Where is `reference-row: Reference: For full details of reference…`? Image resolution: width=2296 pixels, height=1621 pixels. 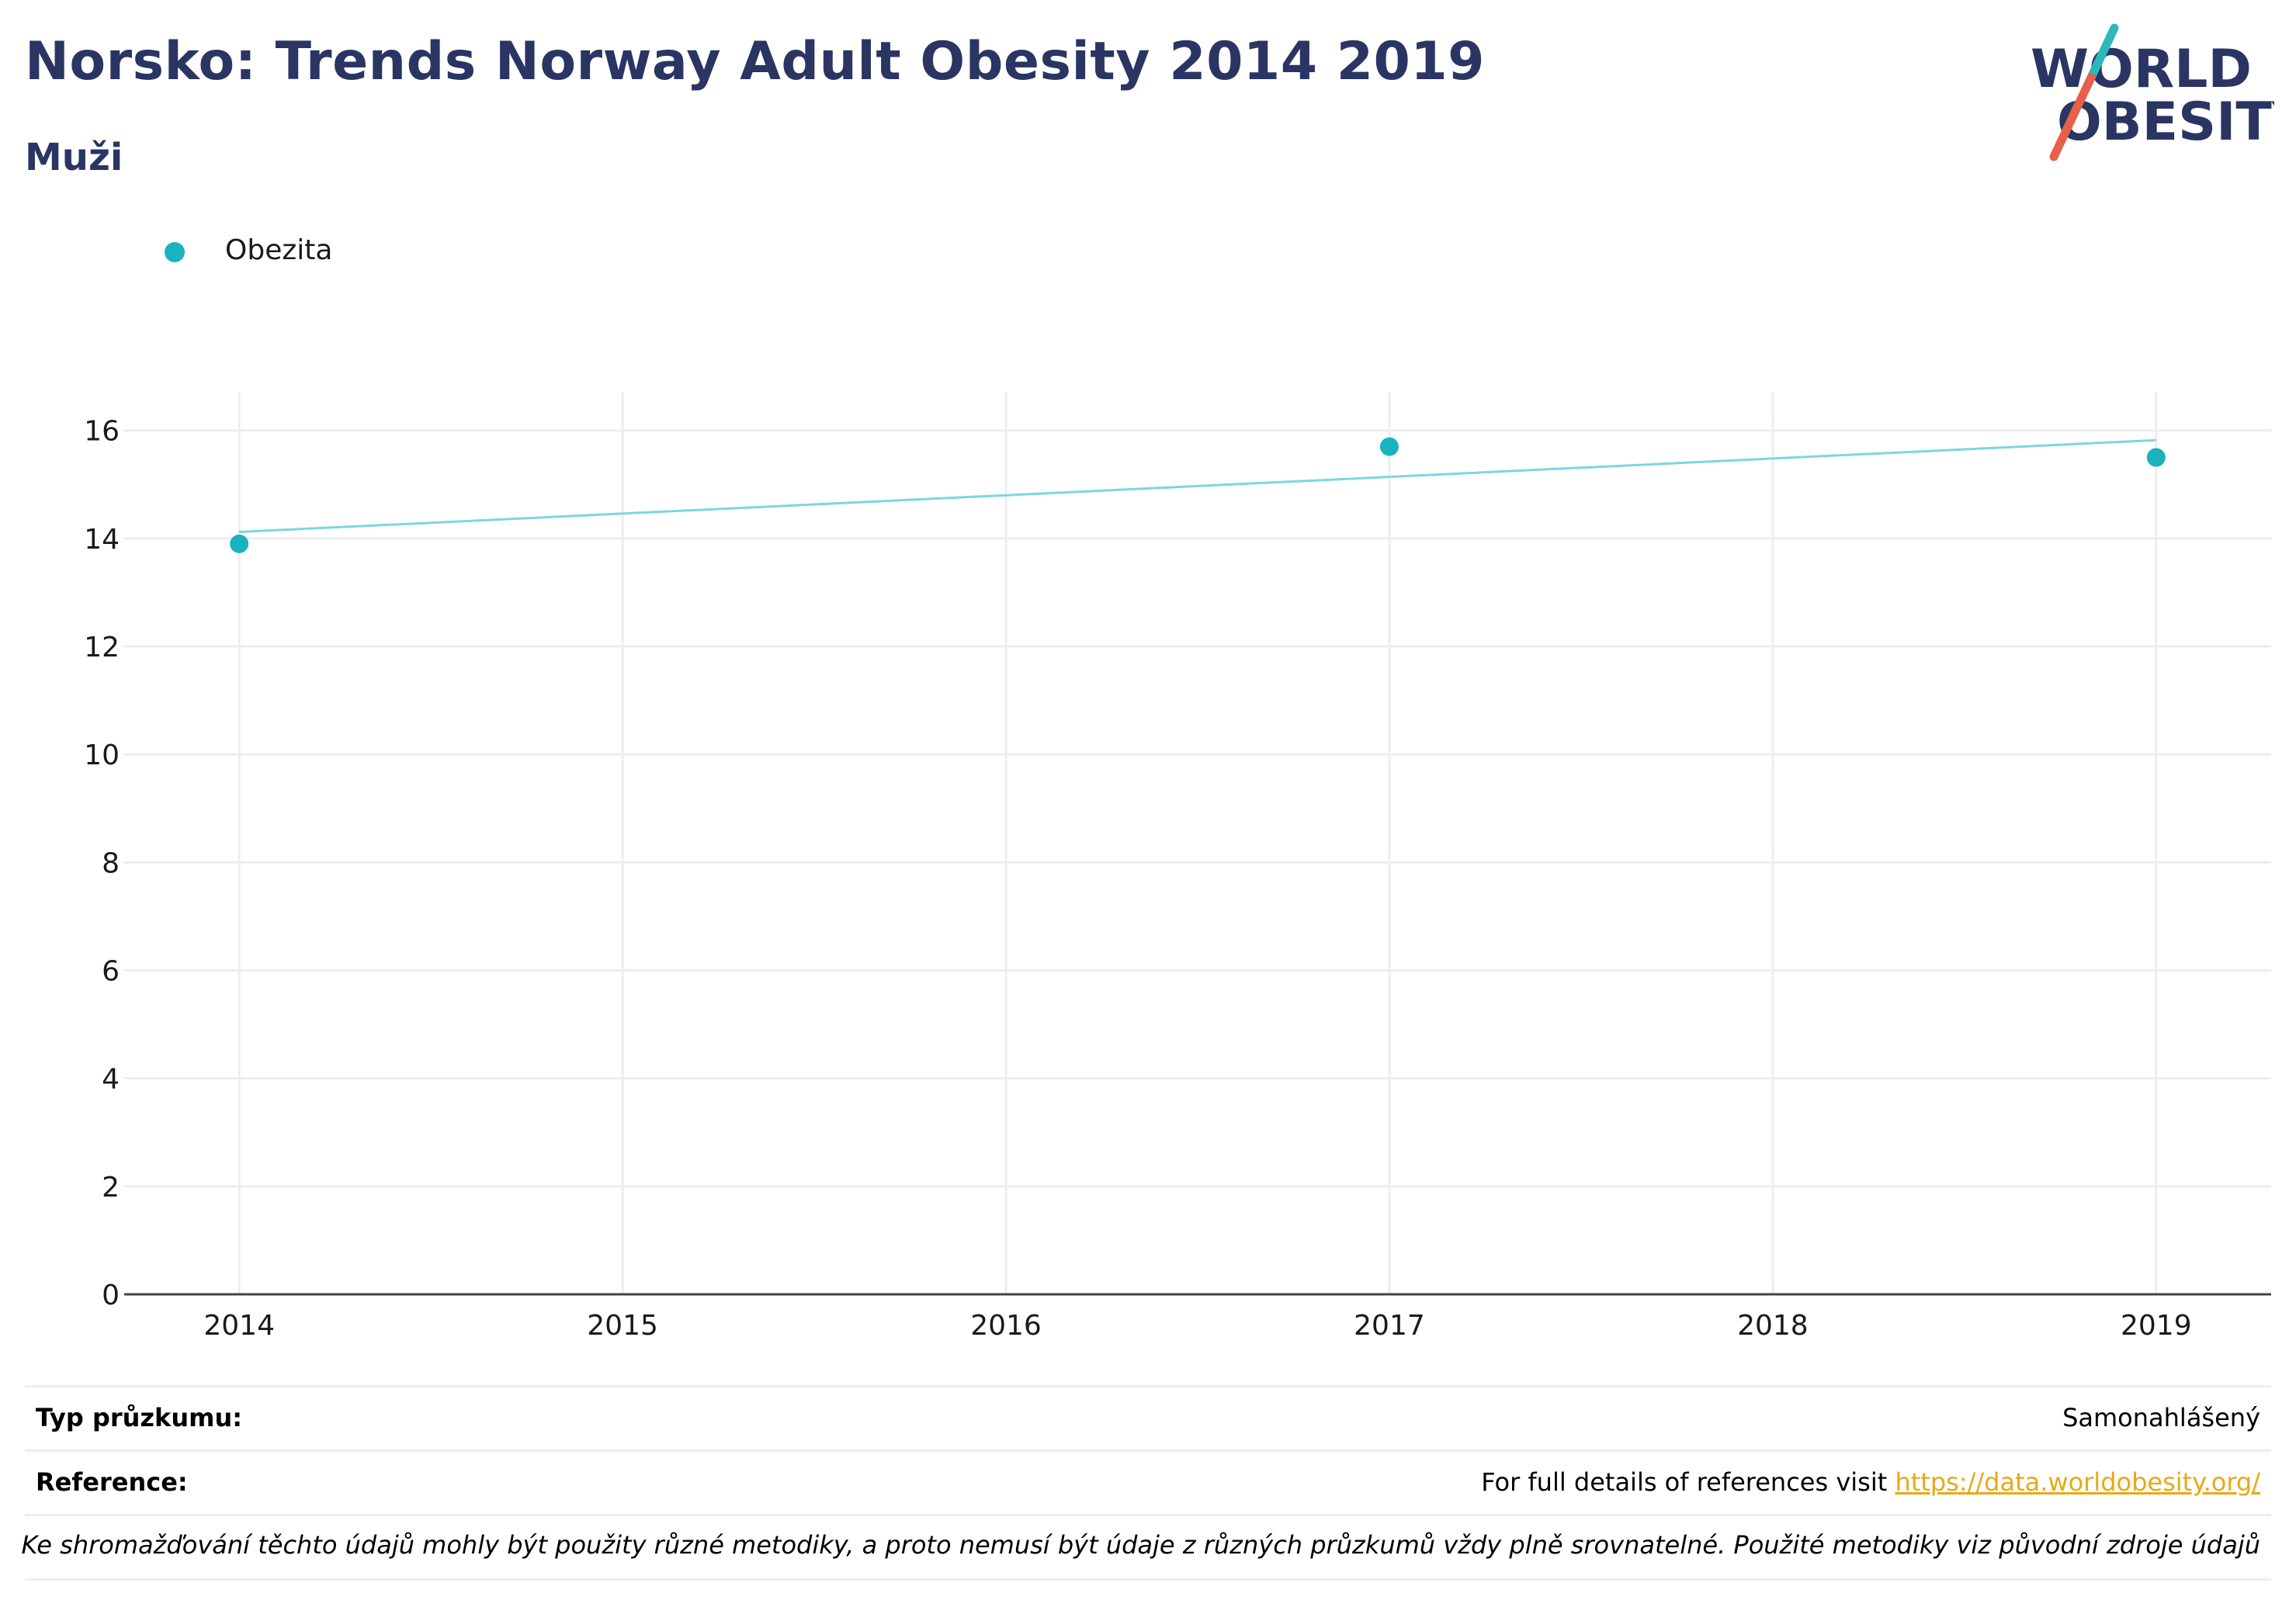
reference-row: Reference: For full details of reference… is located at coordinates (1148, 1482).